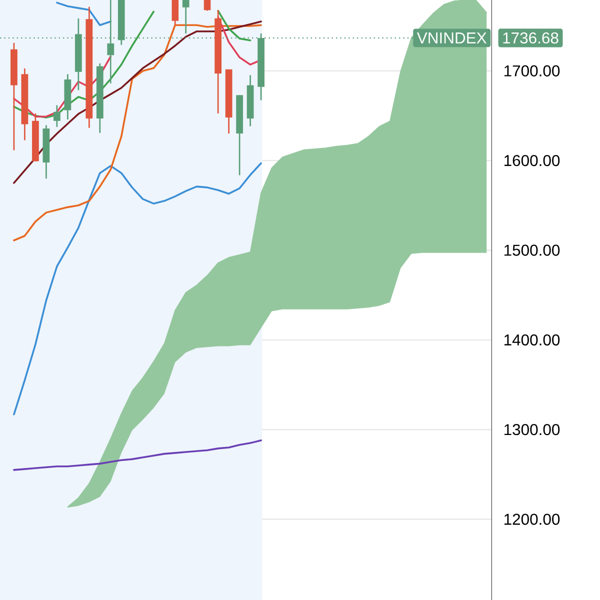 The height and width of the screenshot is (600, 600). I want to click on y-tick-label: 1700.00, so click(532, 70).